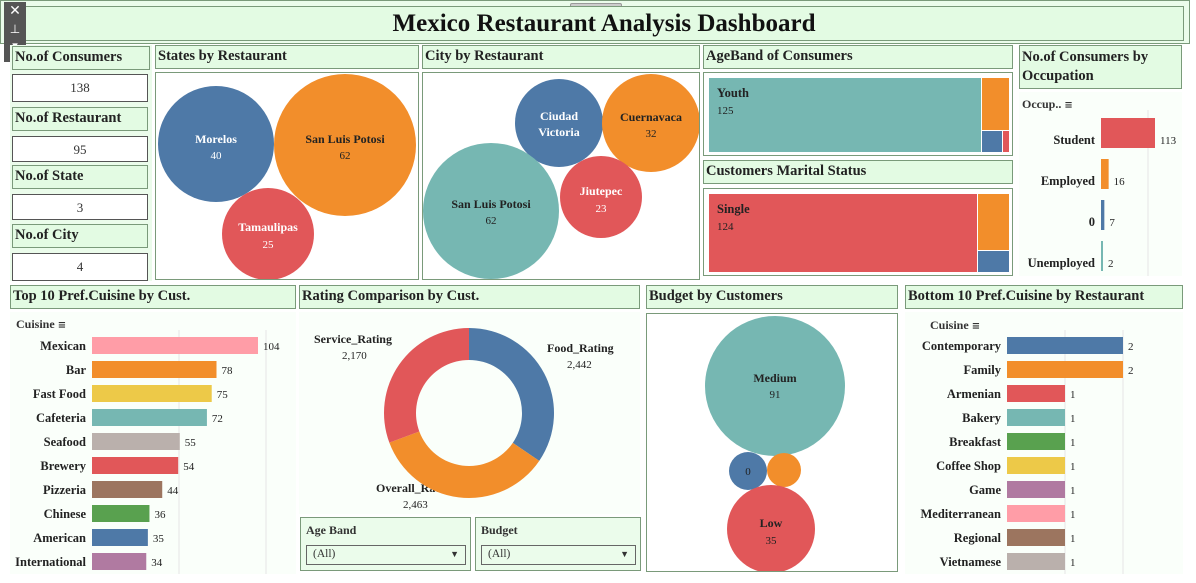 The width and height of the screenshot is (1196, 583). What do you see at coordinates (985, 490) in the screenshot?
I see `bar-label-game: Game` at bounding box center [985, 490].